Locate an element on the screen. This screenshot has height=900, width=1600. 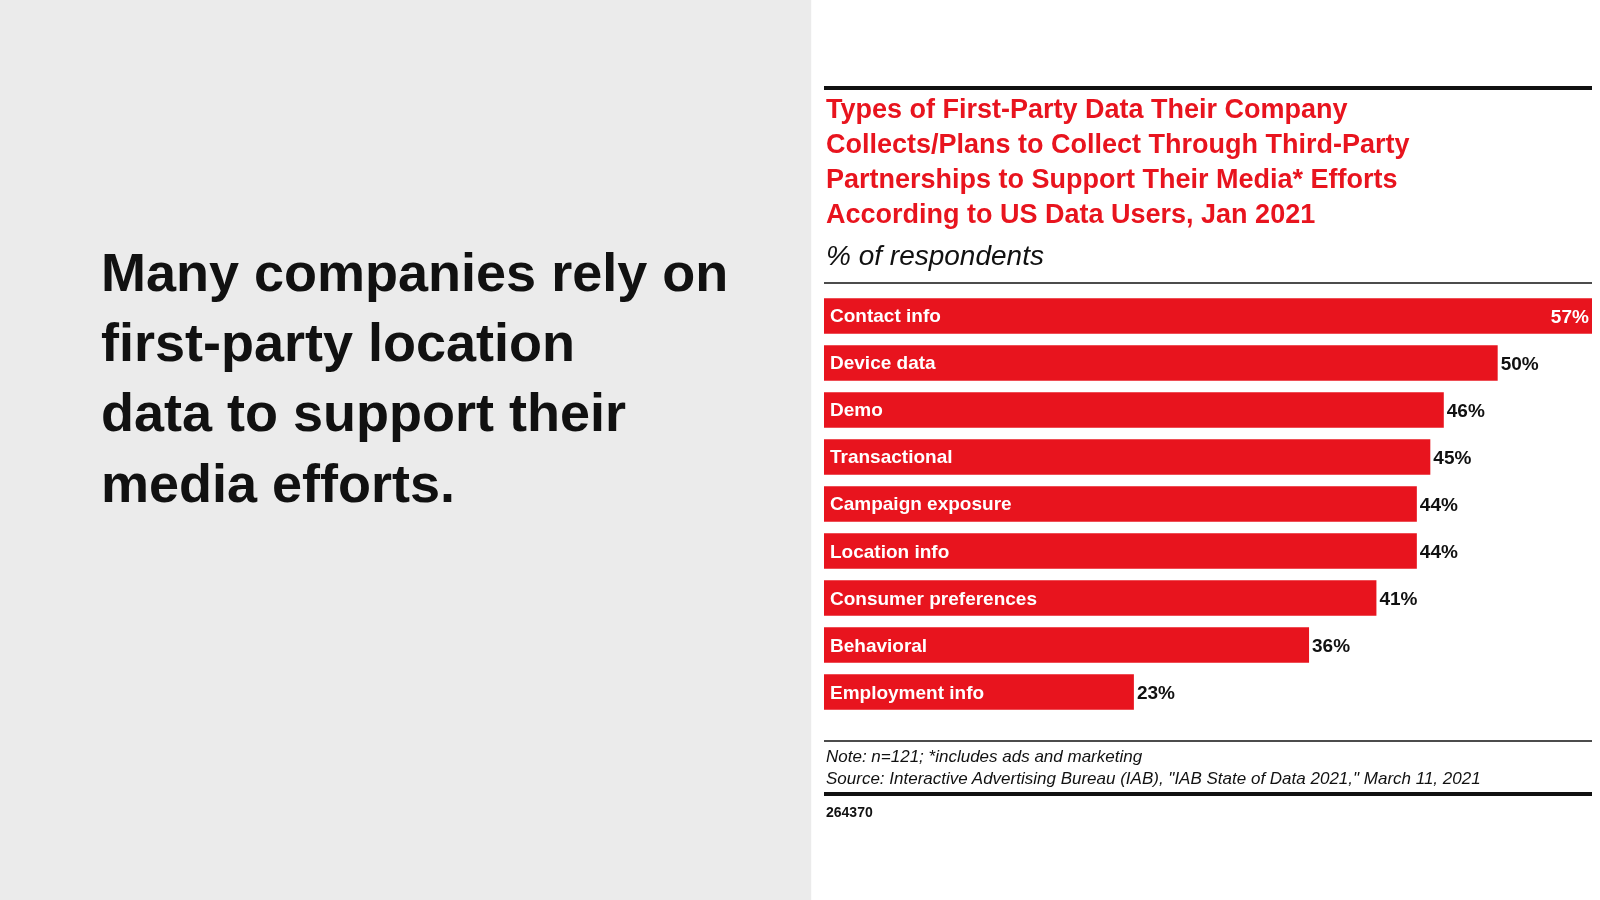
text: 264370 is located at coordinates (849, 812).